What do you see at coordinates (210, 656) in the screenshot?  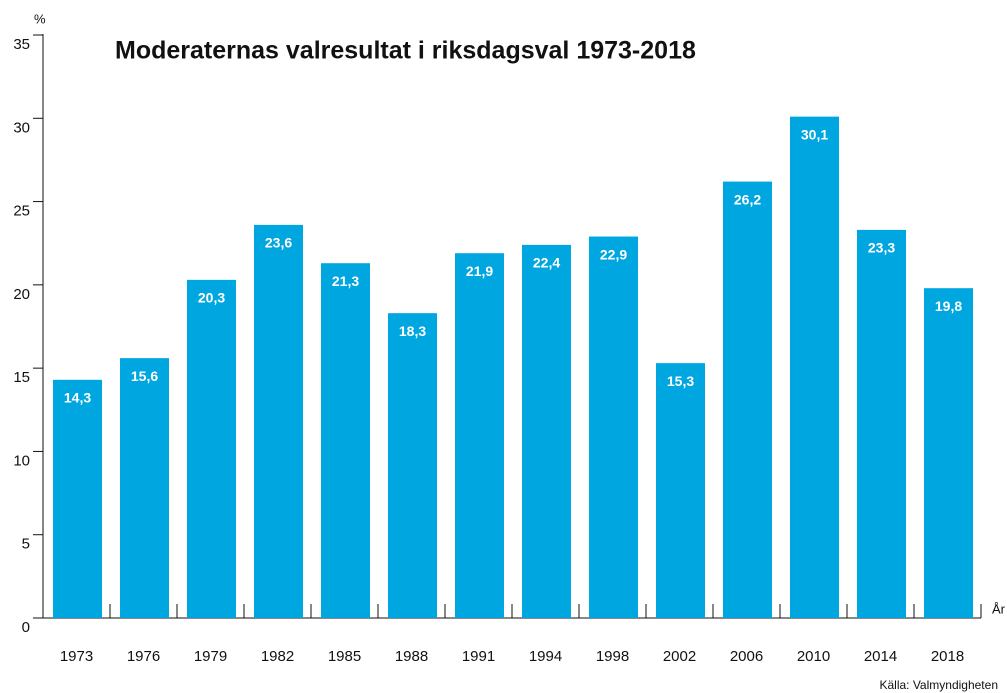 I see `x-tick-label: 1979` at bounding box center [210, 656].